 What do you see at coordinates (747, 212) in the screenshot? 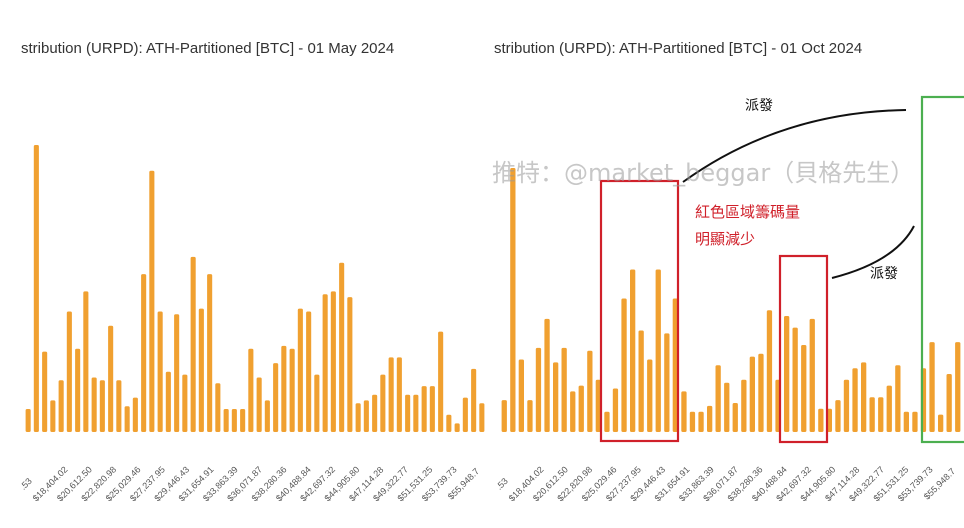
I see `red-annotation-line1: 紅色區域籌碼量` at bounding box center [747, 212].